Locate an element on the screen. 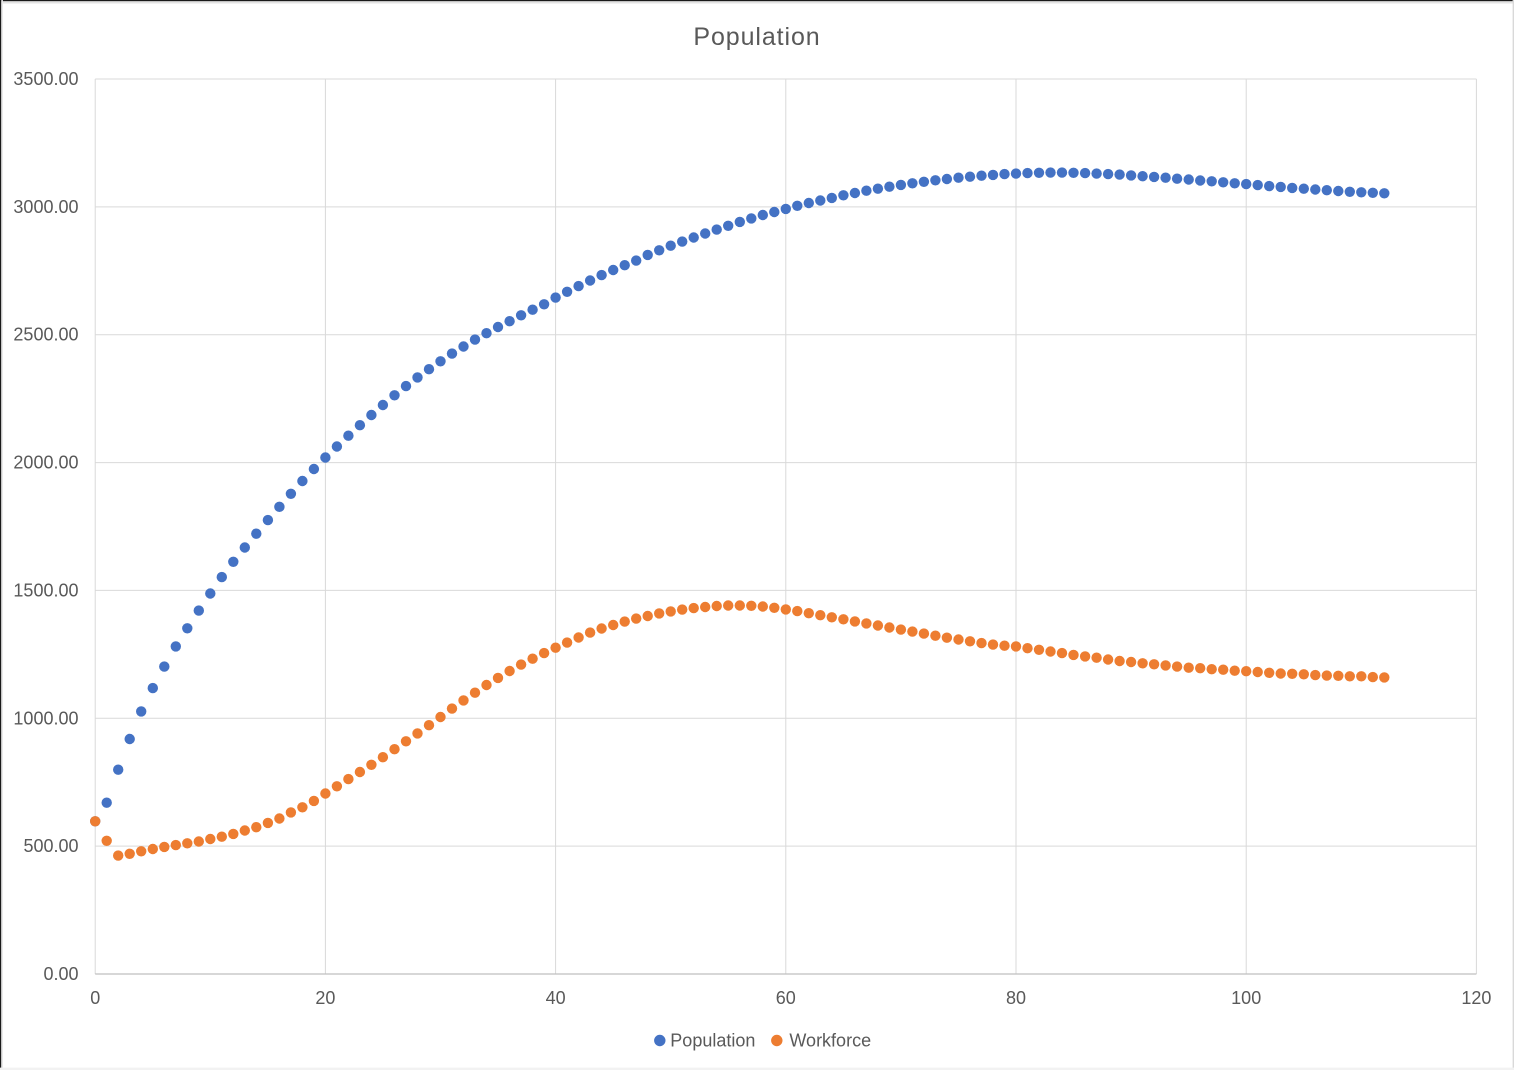 Image resolution: width=1514 pixels, height=1075 pixels. svg-text: 0.00 is located at coordinates (60, 974).